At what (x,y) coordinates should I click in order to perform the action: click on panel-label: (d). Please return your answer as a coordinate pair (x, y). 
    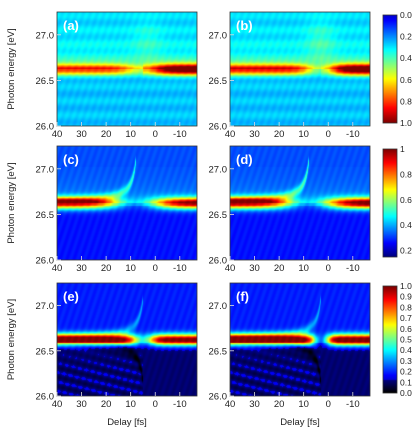
    Looking at the image, I should click on (244, 159).